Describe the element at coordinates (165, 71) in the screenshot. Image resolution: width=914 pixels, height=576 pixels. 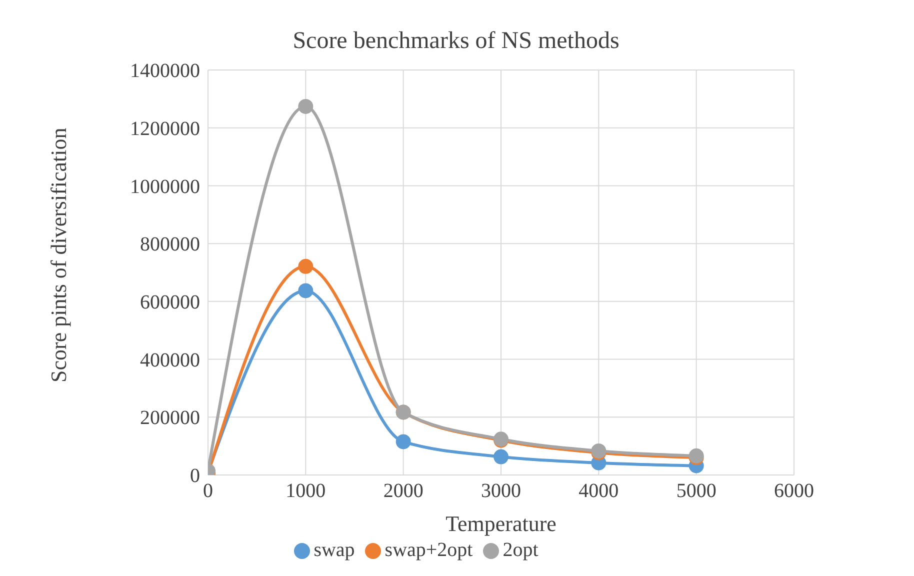
I see `y-tick-label: 1400000` at that location.